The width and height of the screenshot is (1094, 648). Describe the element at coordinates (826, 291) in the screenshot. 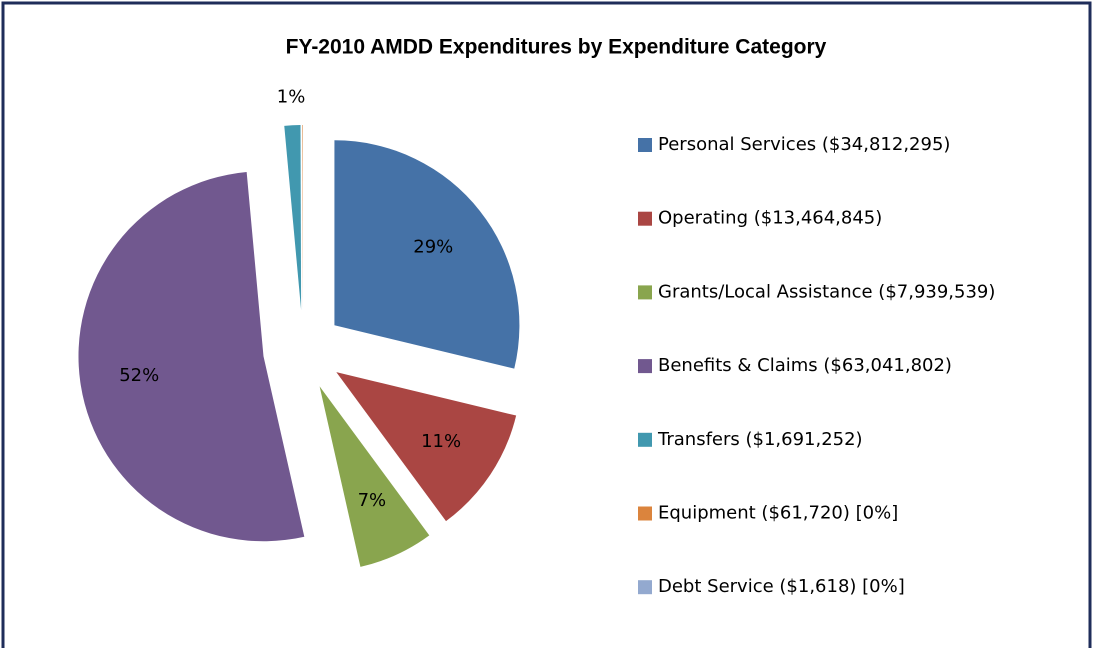

I see `legend-label: Grants/Local Assistance ($7,939,539)` at that location.